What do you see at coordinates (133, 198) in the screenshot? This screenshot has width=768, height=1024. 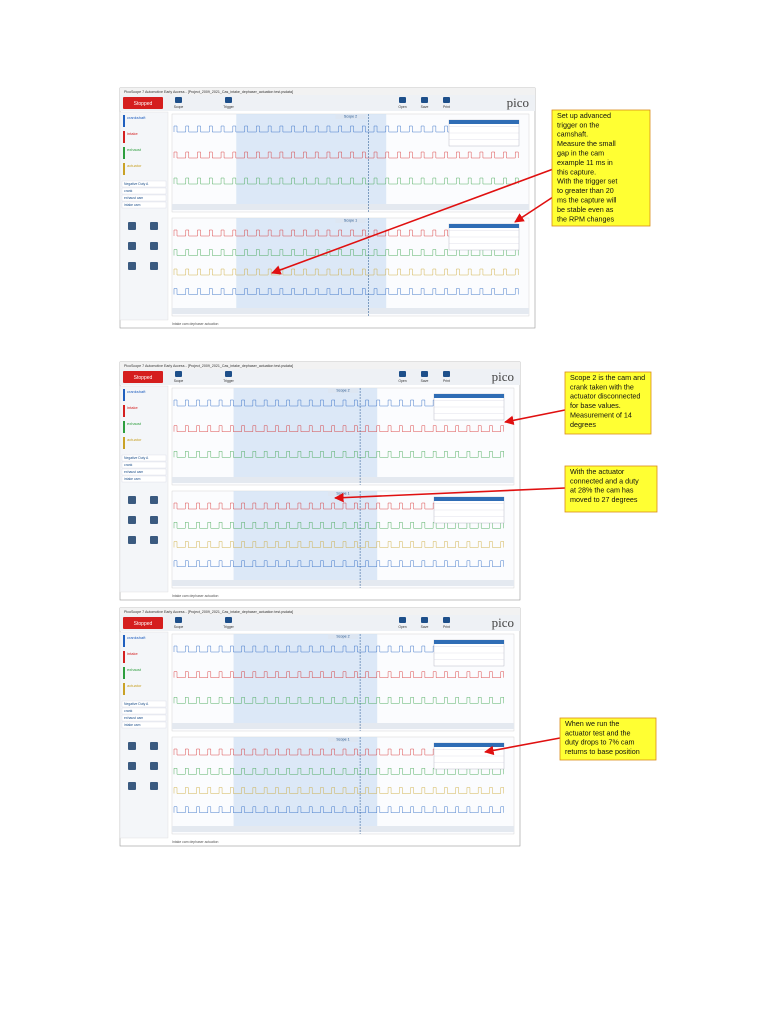 I see `channel-row-label: exhaust cam` at bounding box center [133, 198].